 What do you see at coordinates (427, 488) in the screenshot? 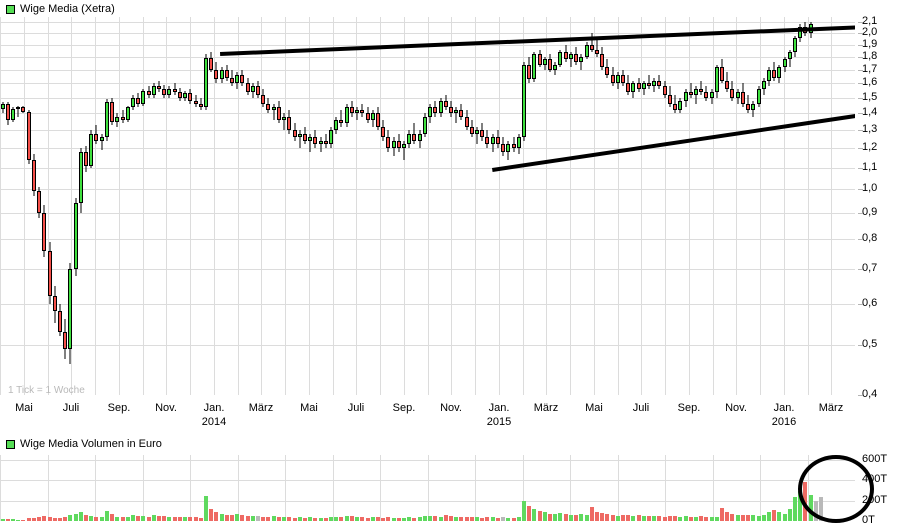
I see `volume-plot-area` at bounding box center [427, 488].